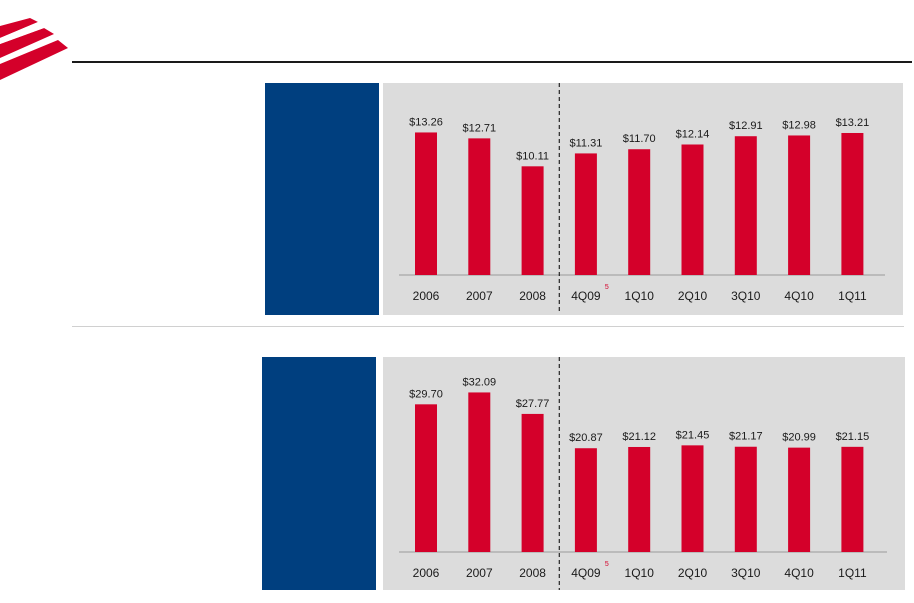 The width and height of the screenshot is (914, 603). I want to click on data-label-1q10: $11.70, so click(639, 139).